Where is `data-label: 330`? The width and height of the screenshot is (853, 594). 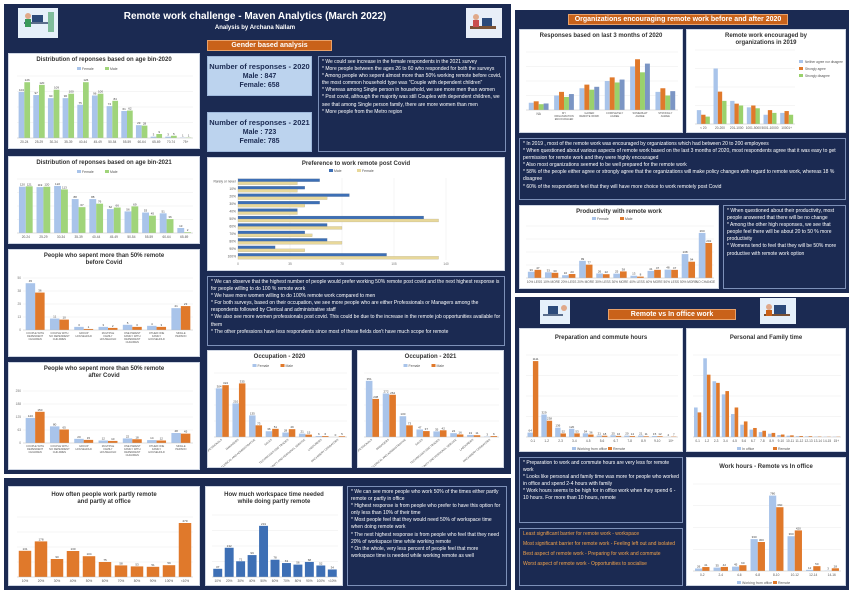 data-label: 330 is located at coordinates (754, 537).